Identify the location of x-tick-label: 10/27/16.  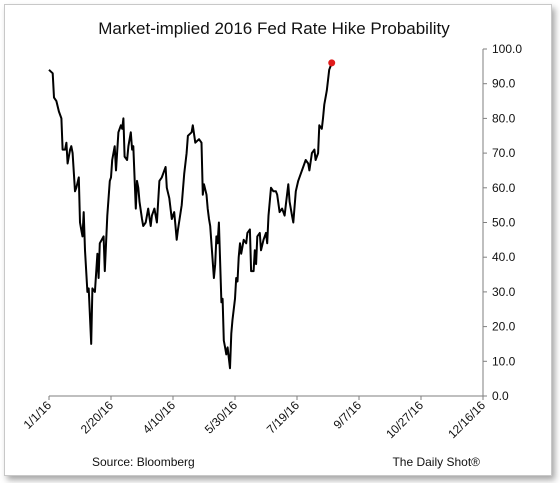
(404, 419).